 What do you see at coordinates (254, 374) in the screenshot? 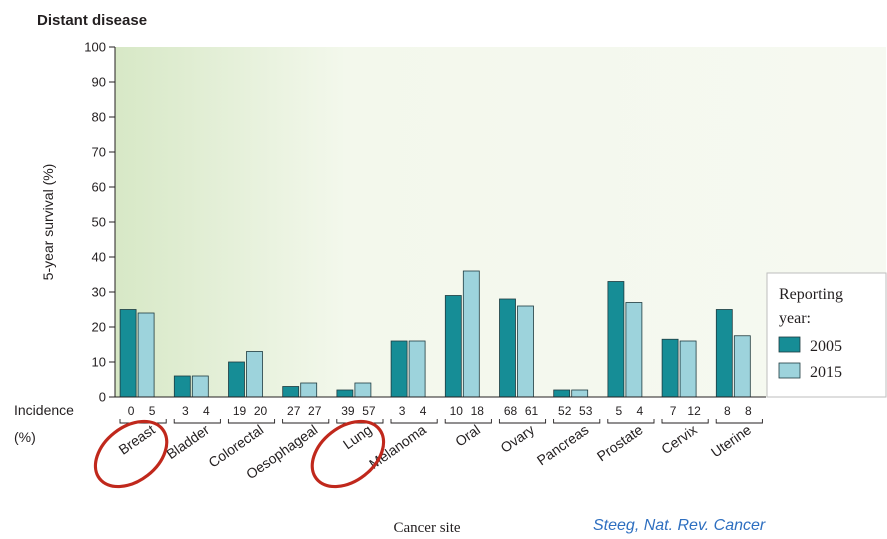
I see `bar-colorectal-2015` at bounding box center [254, 374].